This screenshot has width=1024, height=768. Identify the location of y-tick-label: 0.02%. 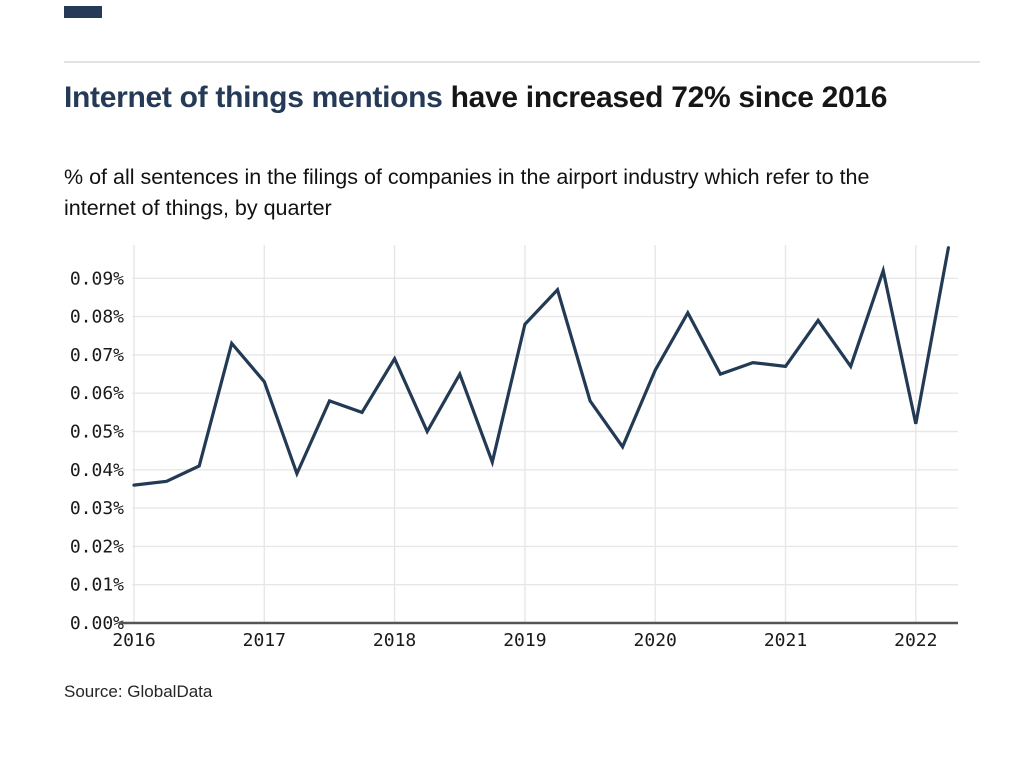
(97, 546).